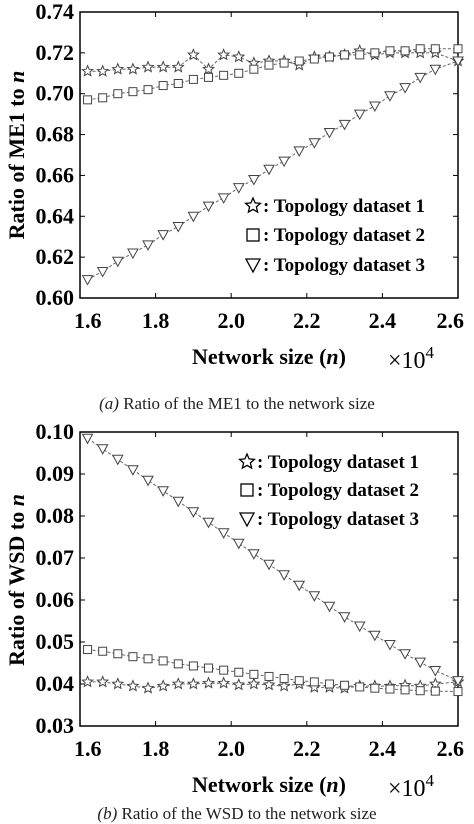 Image resolution: width=474 pixels, height=824 pixels. What do you see at coordinates (55, 134) in the screenshot?
I see `y-tick-label: 0.68` at bounding box center [55, 134].